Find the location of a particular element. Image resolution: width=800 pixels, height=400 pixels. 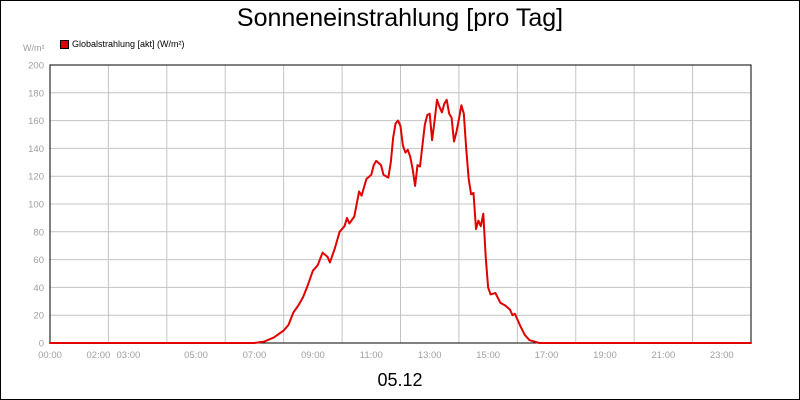

x-tick-label: 19:00 is located at coordinates (605, 355).